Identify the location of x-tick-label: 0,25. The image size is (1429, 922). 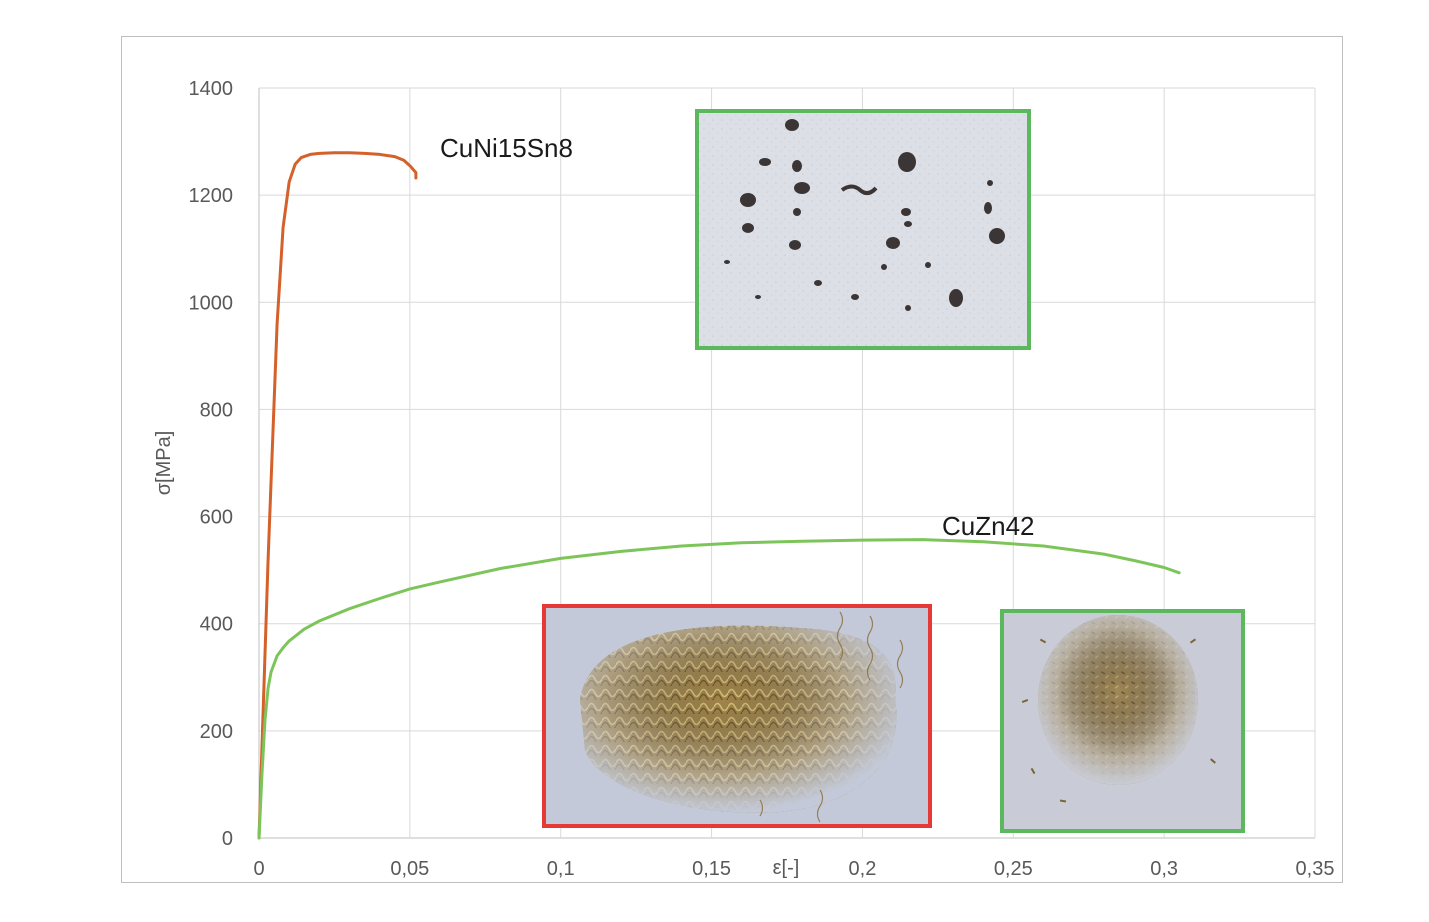
(1013, 869).